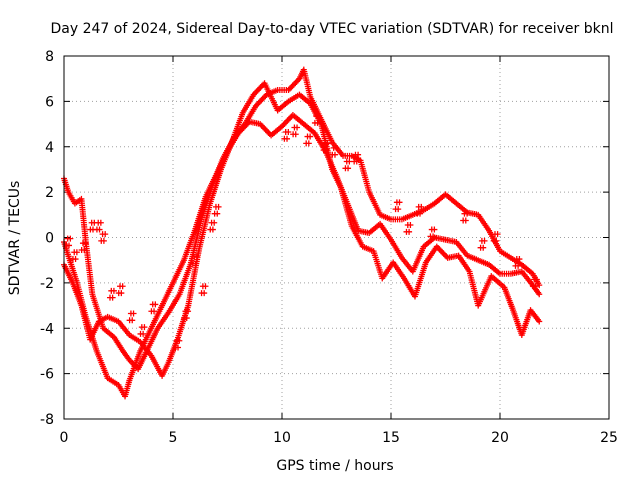 The image size is (640, 480). I want to click on y-tick-label: 6, so click(49, 102).